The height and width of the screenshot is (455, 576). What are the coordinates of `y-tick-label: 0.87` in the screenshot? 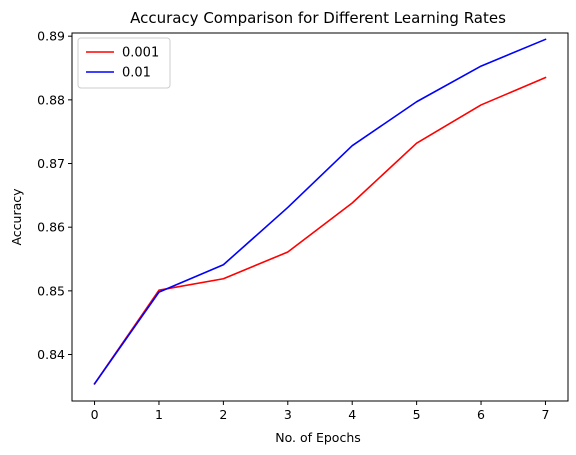 It's located at (51, 163).